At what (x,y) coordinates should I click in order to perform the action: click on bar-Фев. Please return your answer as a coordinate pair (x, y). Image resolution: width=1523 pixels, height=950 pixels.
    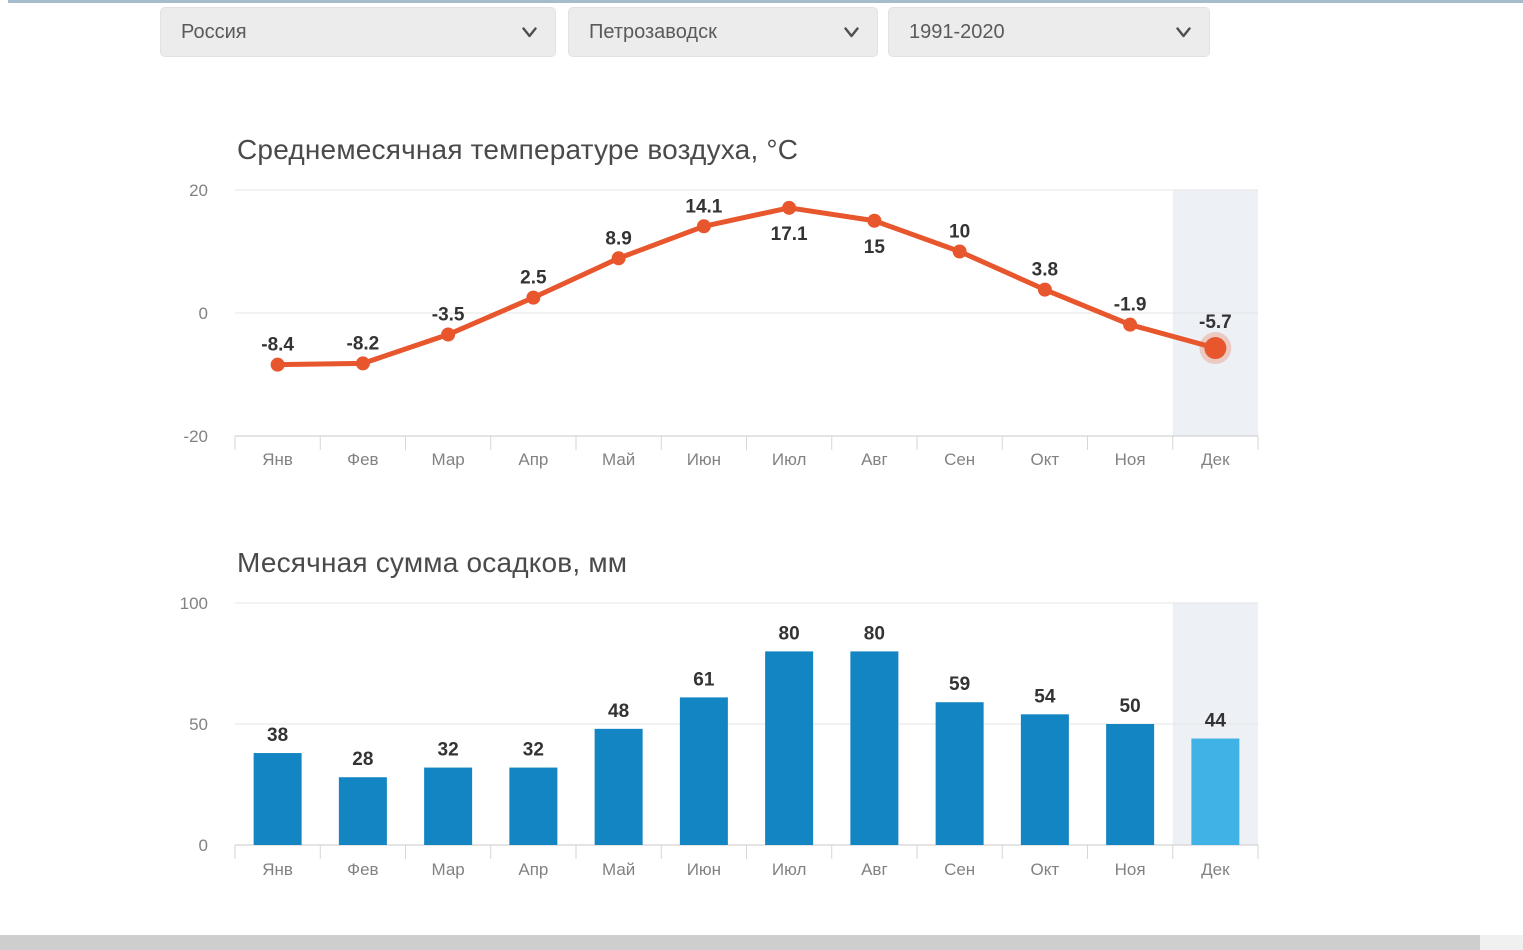
    Looking at the image, I should click on (362, 811).